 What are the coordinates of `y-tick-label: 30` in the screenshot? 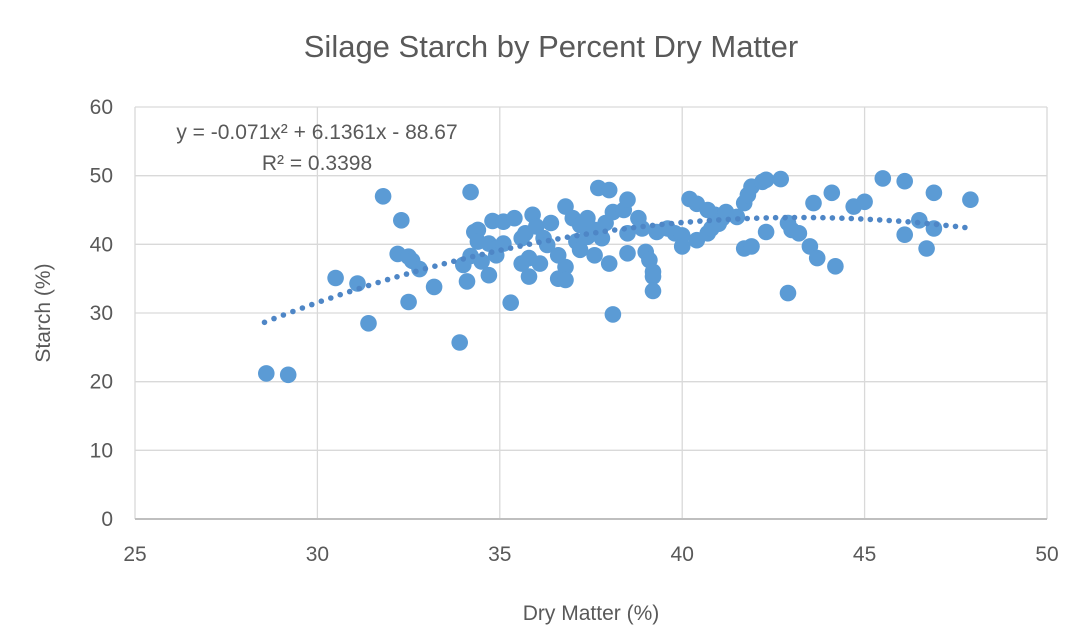 It's located at (101, 313).